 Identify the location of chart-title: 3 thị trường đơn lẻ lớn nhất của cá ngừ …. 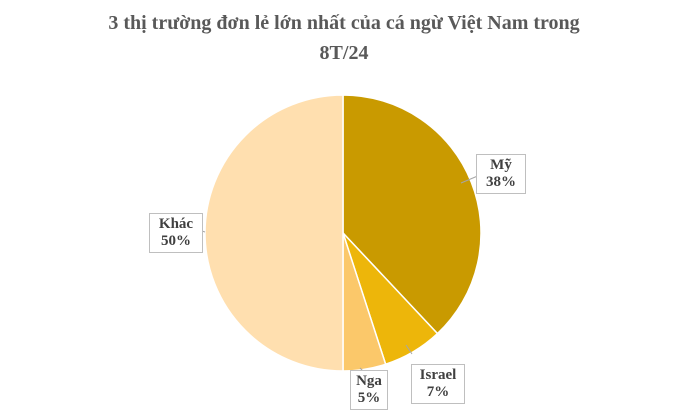
(344, 38).